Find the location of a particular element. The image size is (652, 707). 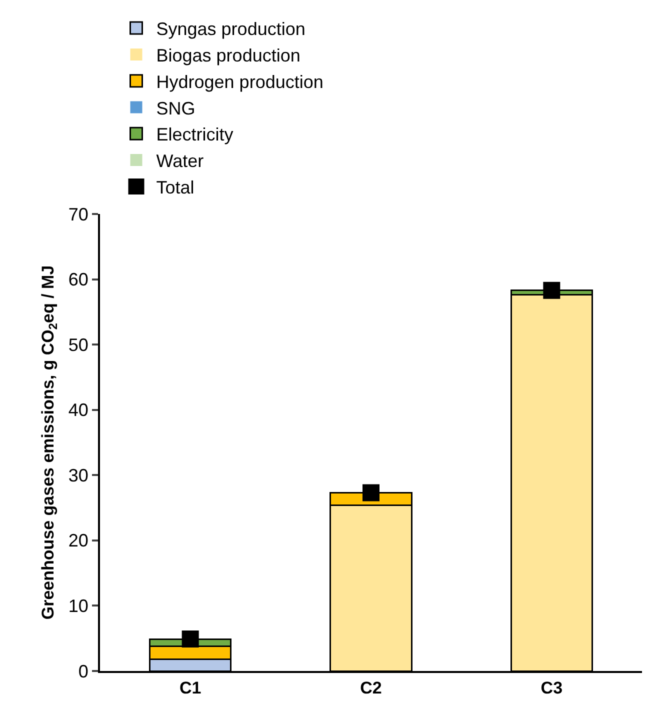

y-tick-label: 60 is located at coordinates (78, 280).